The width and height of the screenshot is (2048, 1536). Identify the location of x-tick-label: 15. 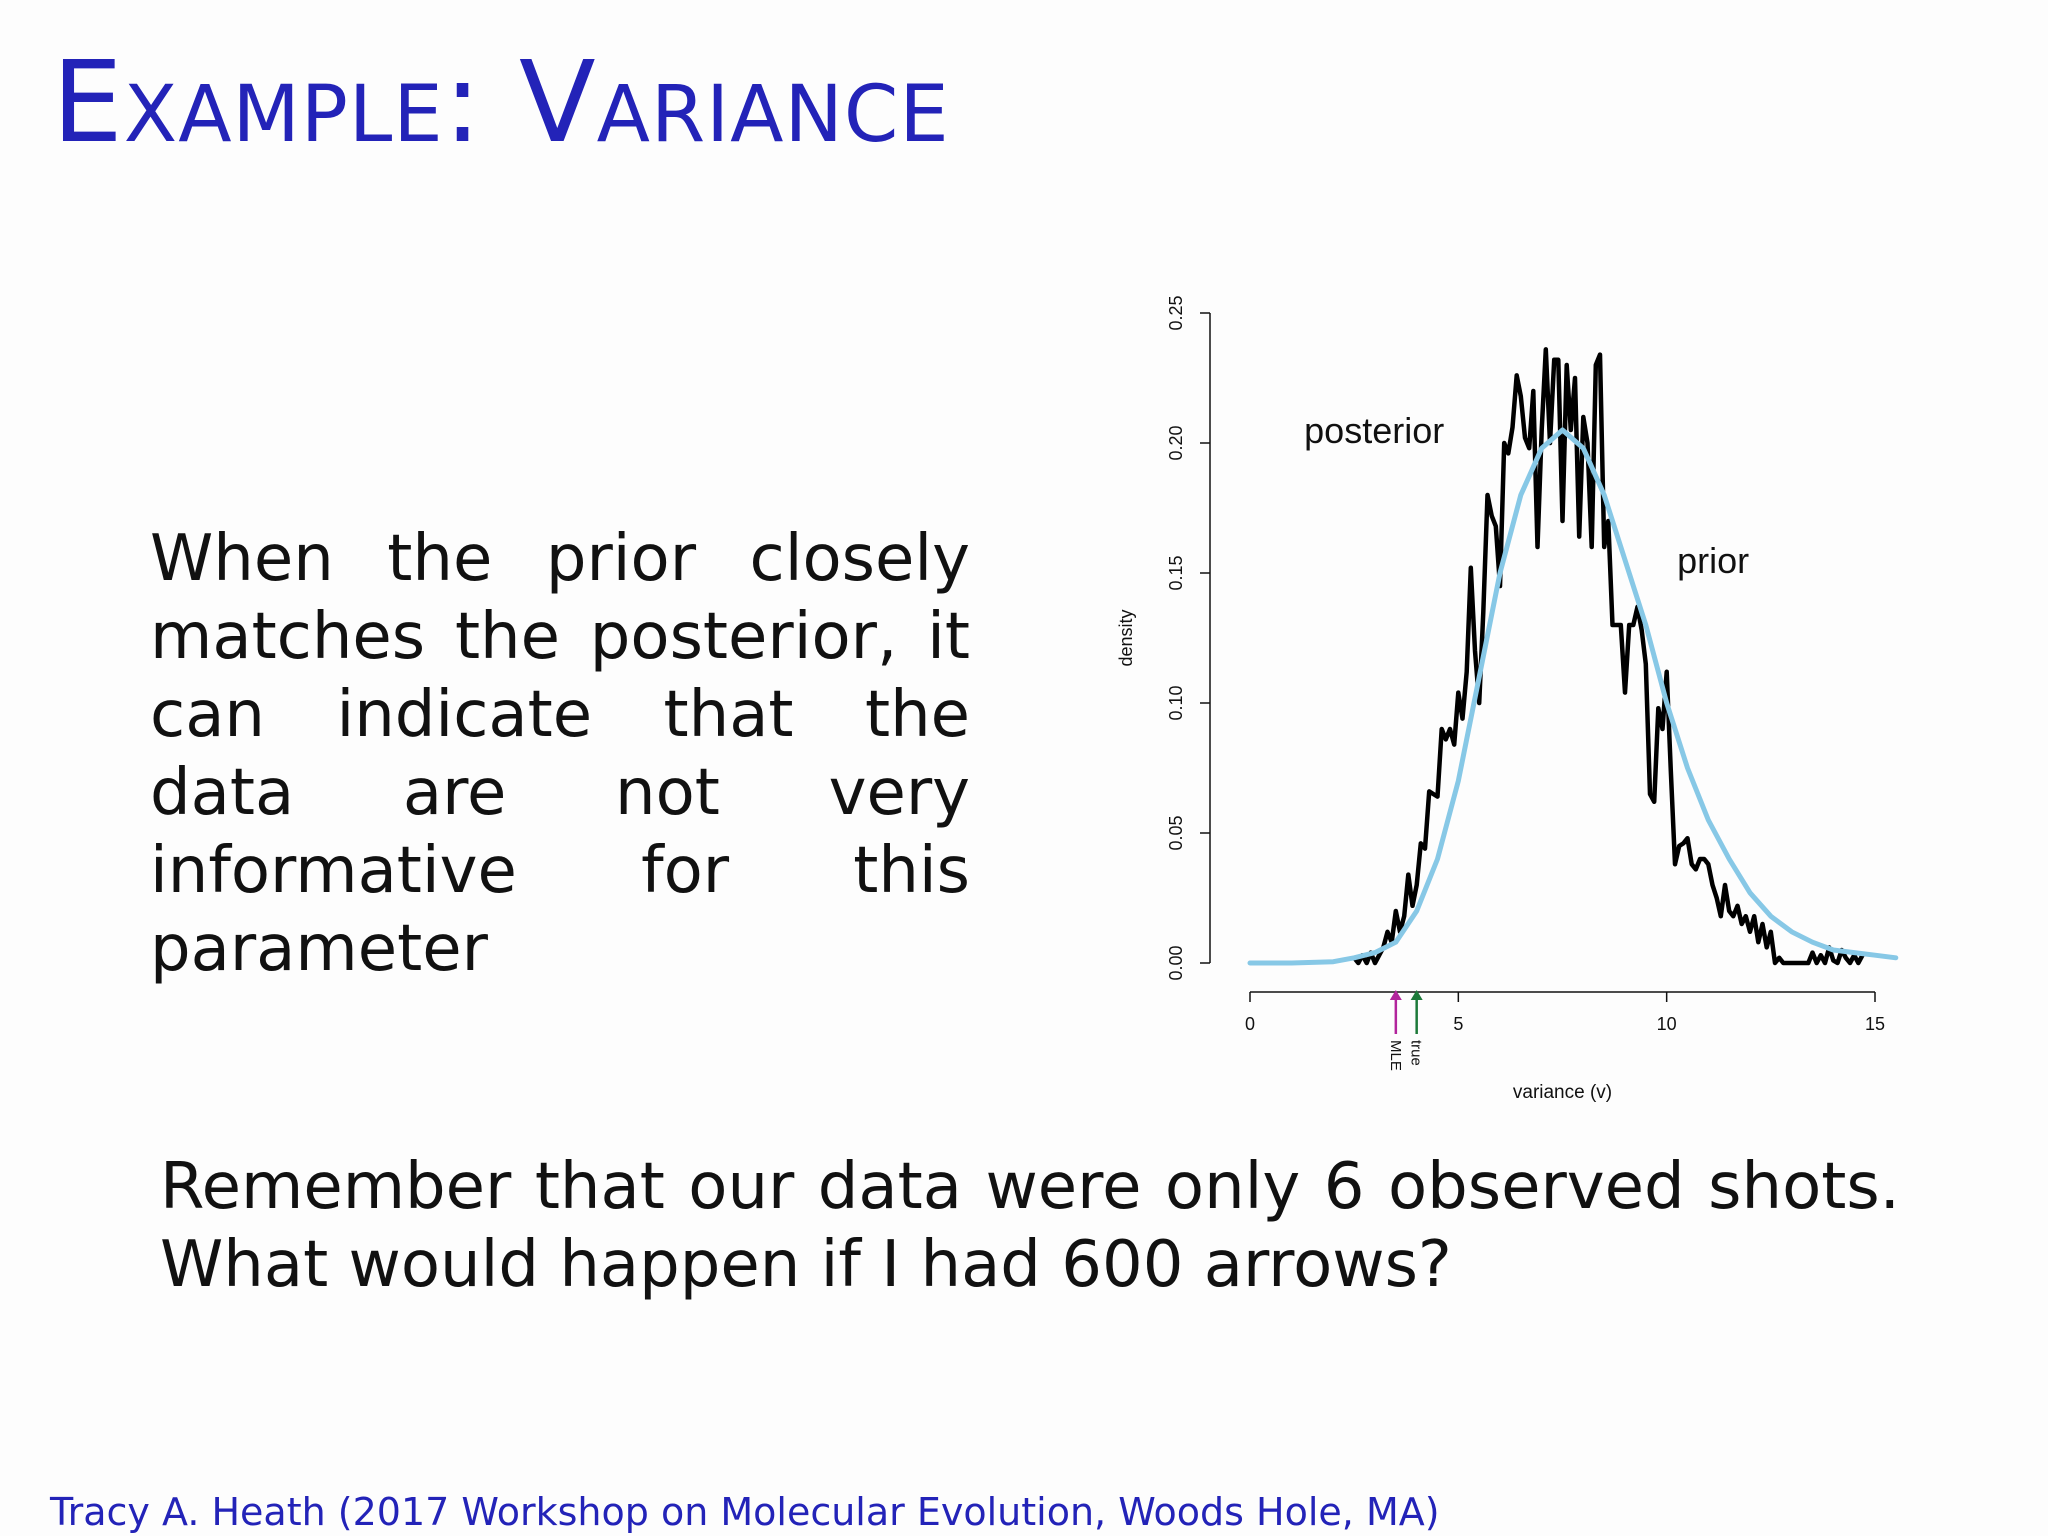
(1875, 1024).